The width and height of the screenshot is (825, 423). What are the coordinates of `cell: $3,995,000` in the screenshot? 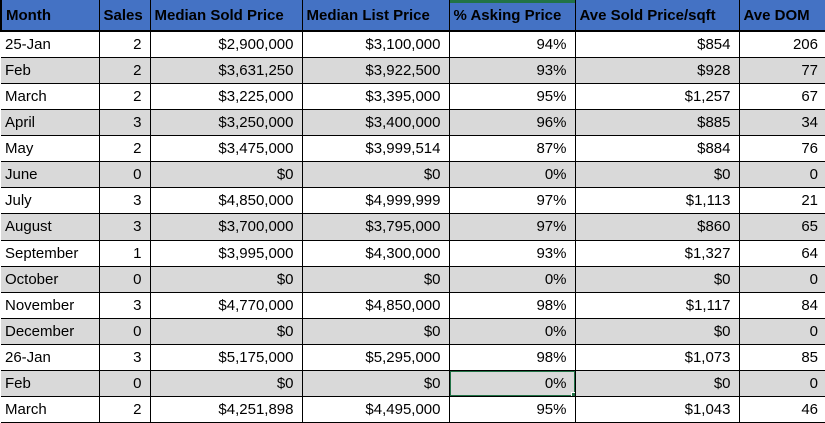 It's located at (226, 253).